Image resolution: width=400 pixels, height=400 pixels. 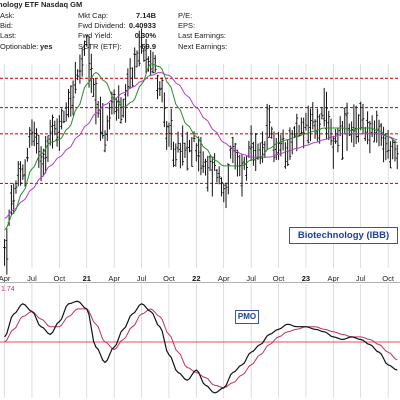 What do you see at coordinates (95, 35) in the screenshot?
I see `fwd-yield-label: Fwd Yield:` at bounding box center [95, 35].